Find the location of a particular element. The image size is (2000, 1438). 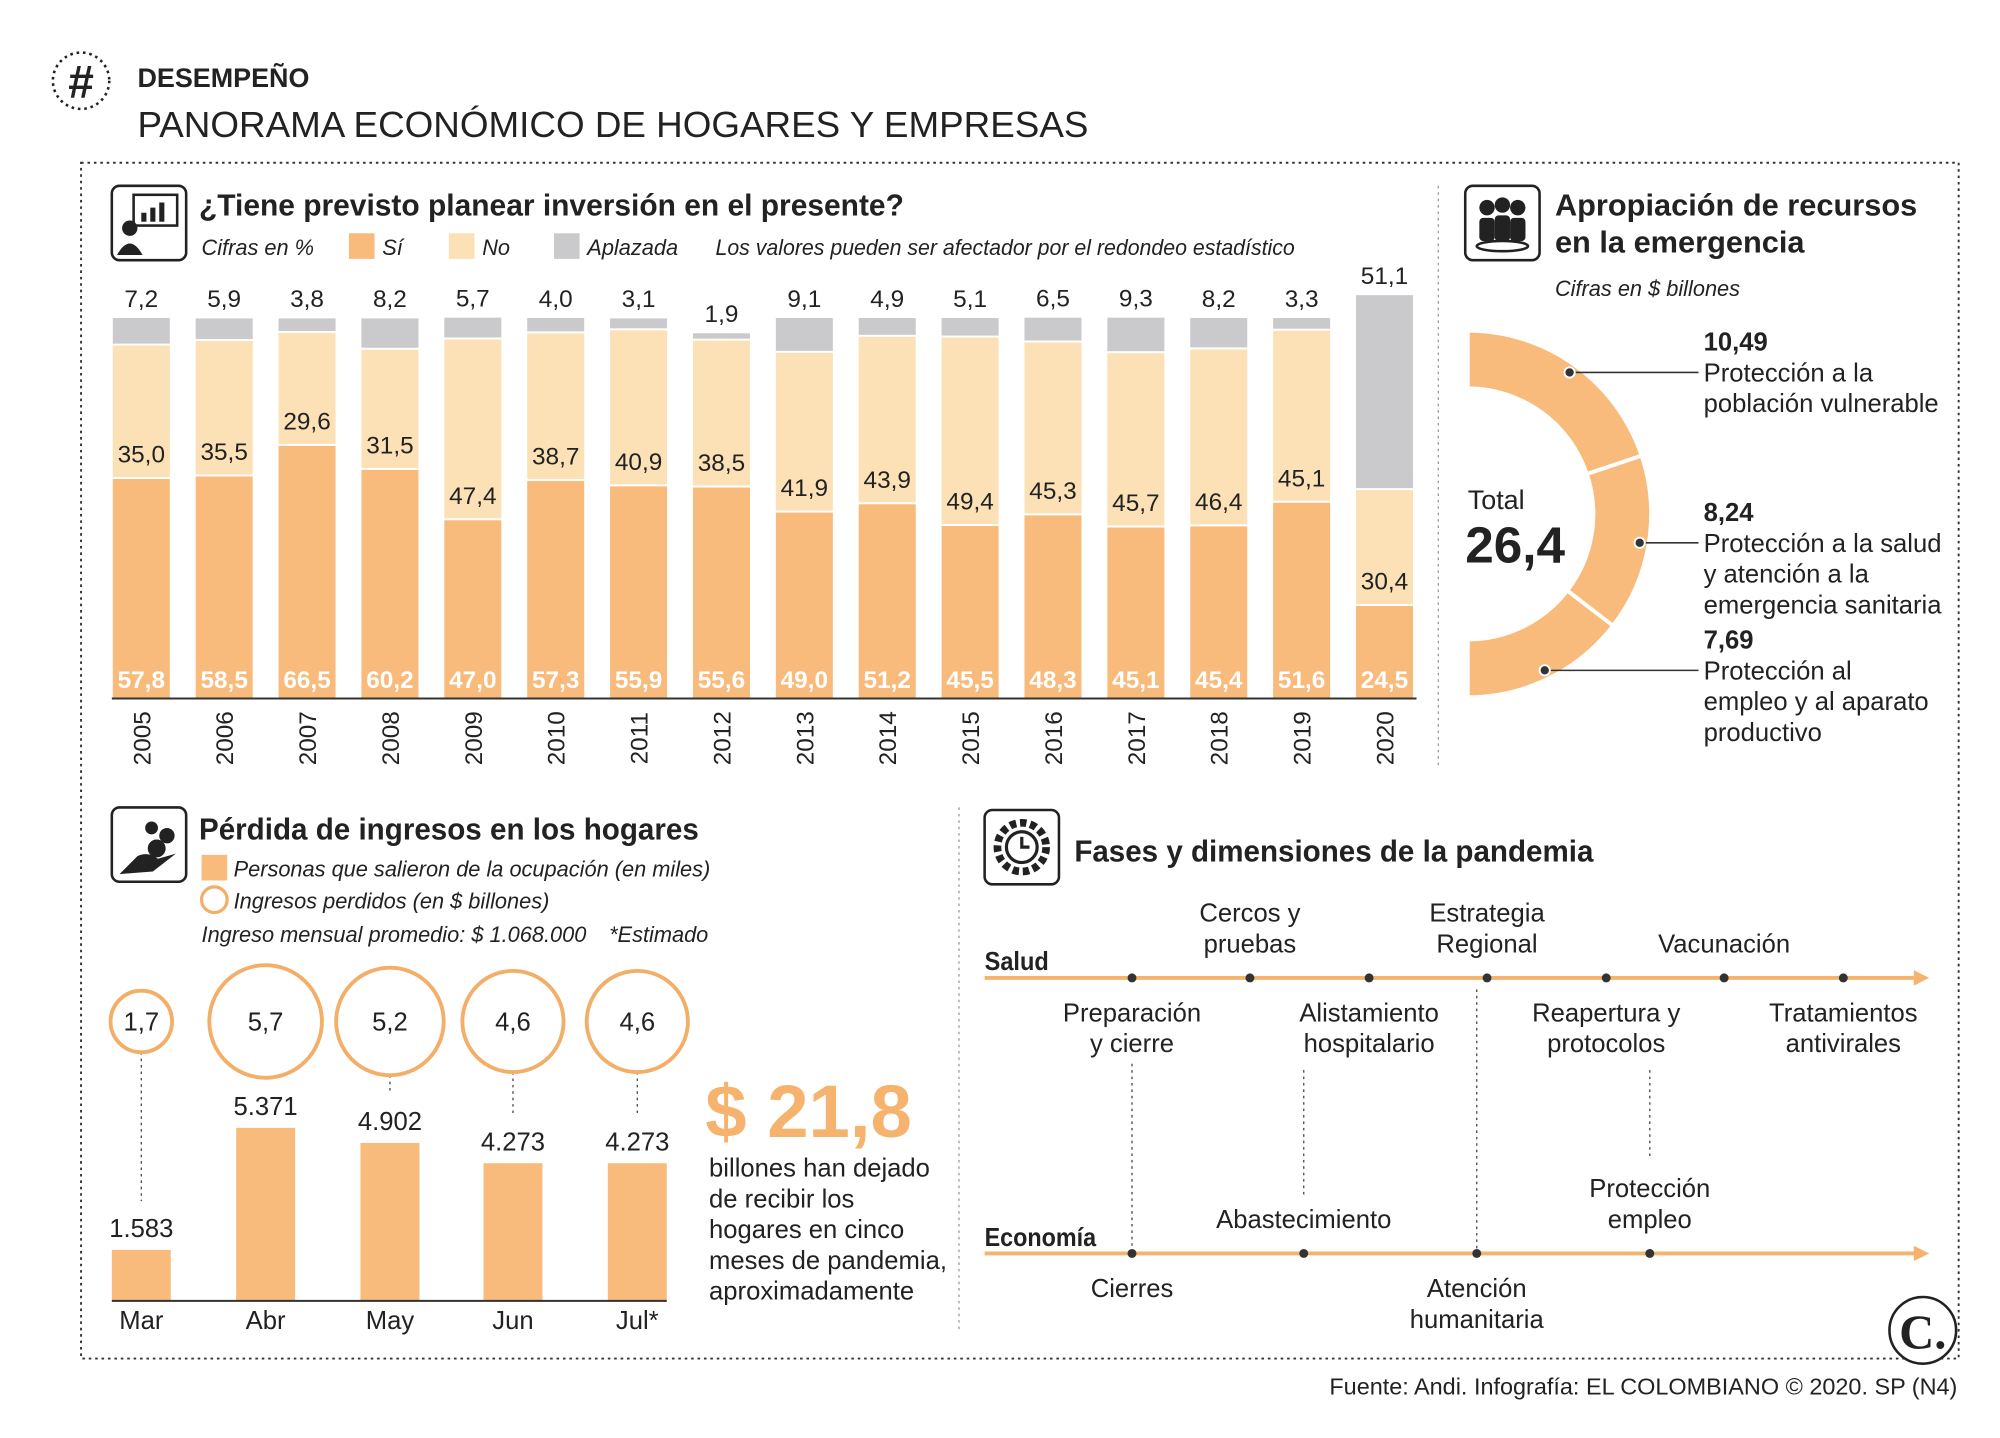

value-label: 1,9 is located at coordinates (722, 314).